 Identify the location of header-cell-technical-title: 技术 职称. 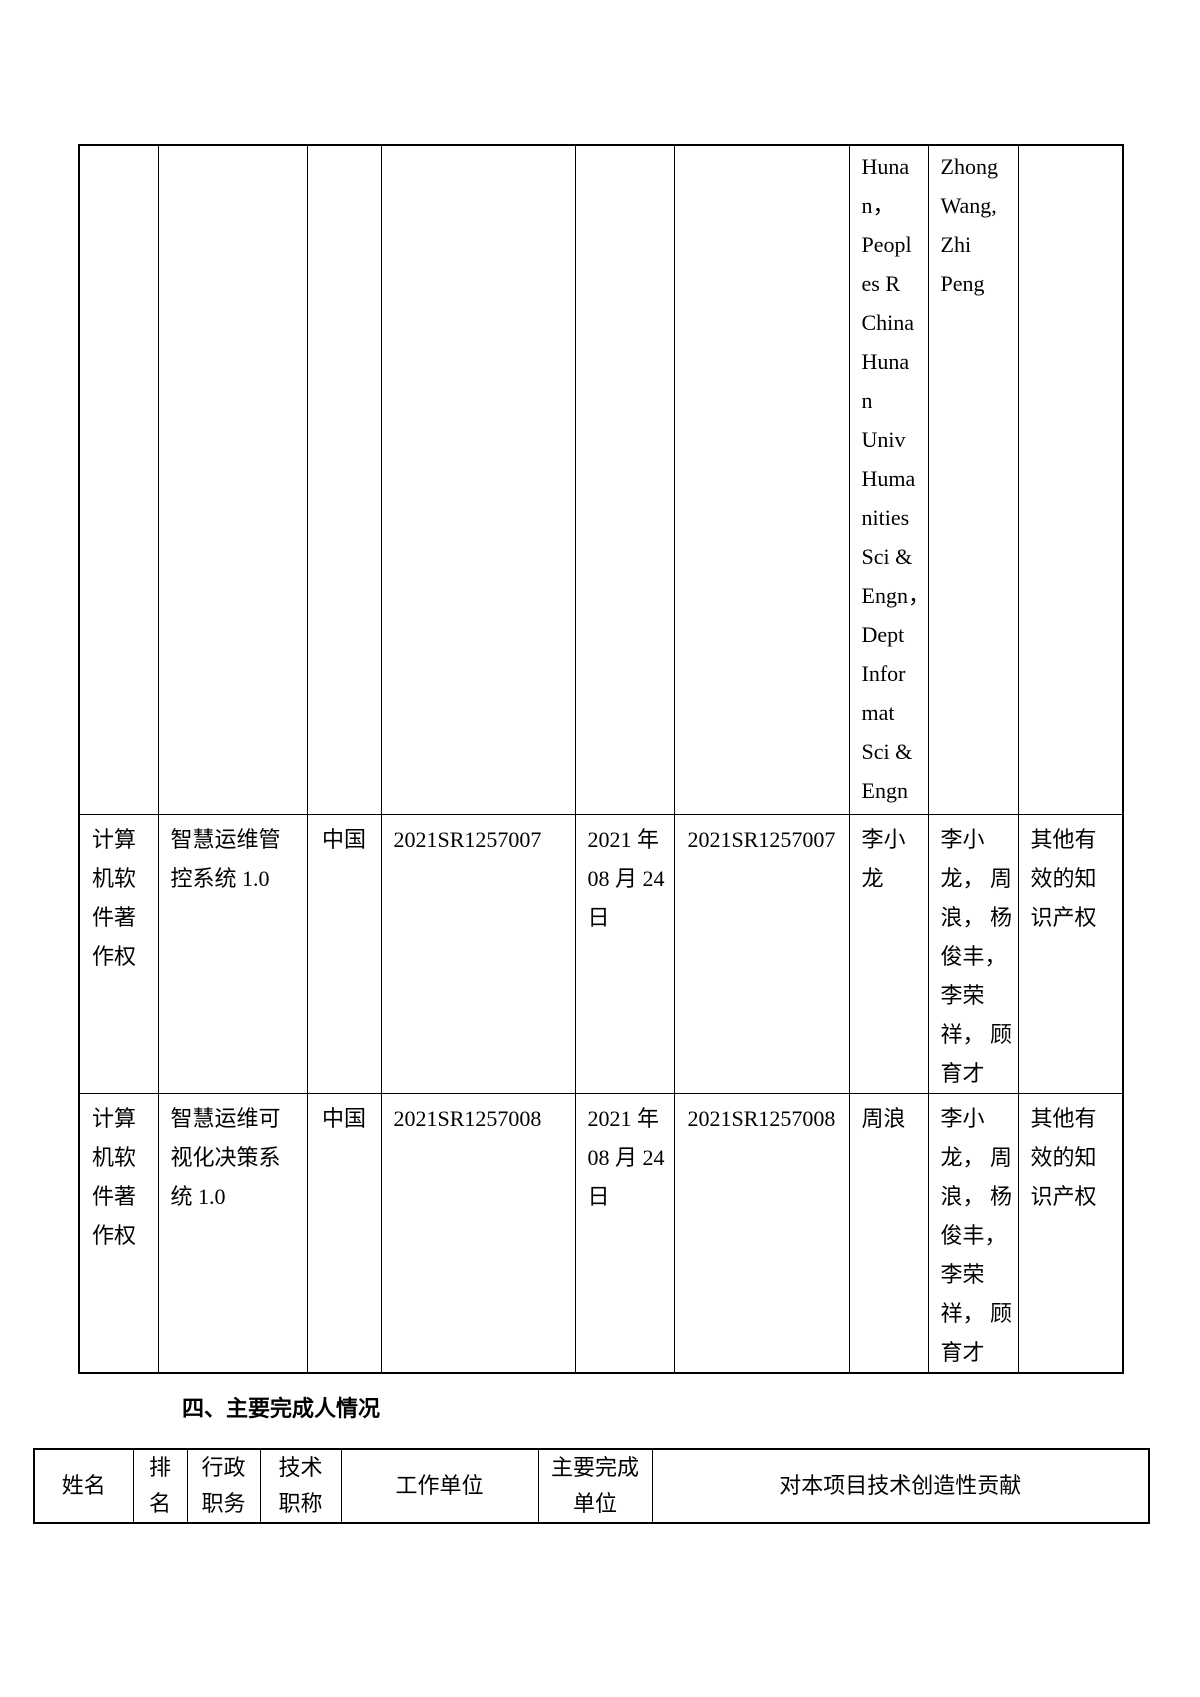
(300, 1486).